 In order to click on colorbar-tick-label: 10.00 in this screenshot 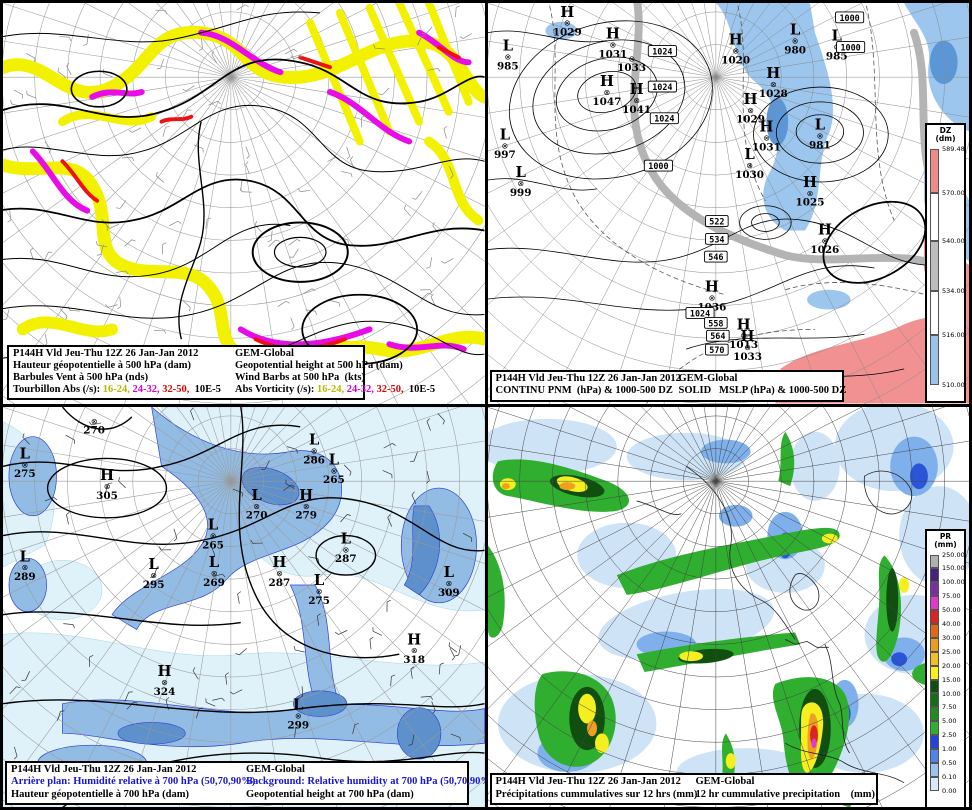, I will do `click(951, 693)`.